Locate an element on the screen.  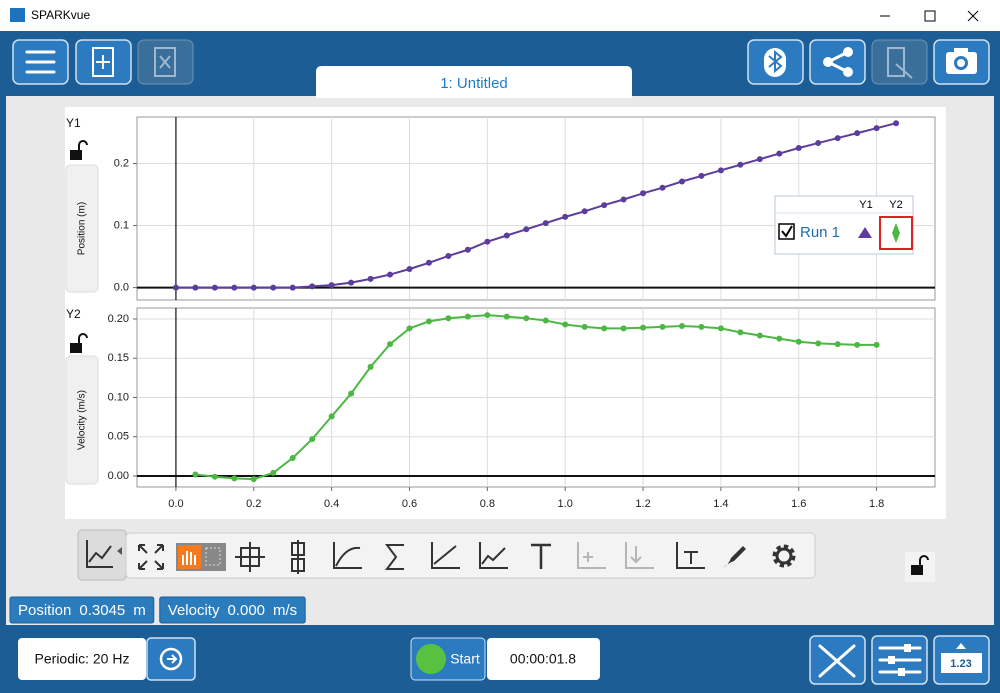
y-axis-name: Y2 is located at coordinates (73, 314).